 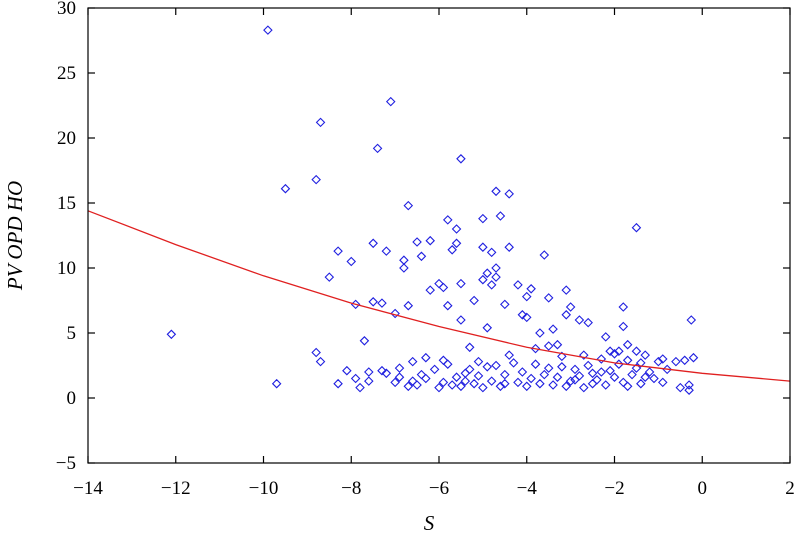 I want to click on y-tick-label: 10, so click(x=66, y=268).